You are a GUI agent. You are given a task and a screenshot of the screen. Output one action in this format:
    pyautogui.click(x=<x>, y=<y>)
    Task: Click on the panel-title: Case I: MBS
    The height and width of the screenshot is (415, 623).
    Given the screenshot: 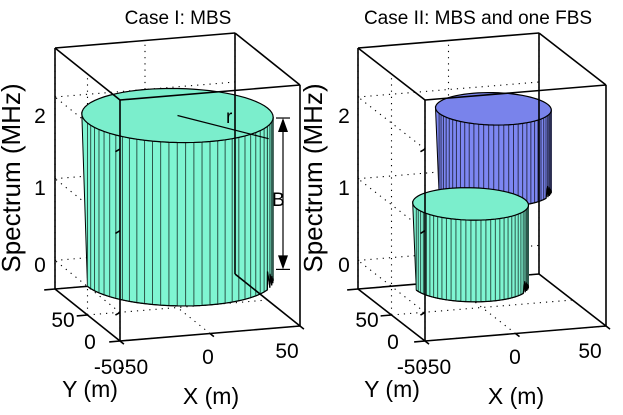 What is the action you would take?
    pyautogui.click(x=178, y=18)
    